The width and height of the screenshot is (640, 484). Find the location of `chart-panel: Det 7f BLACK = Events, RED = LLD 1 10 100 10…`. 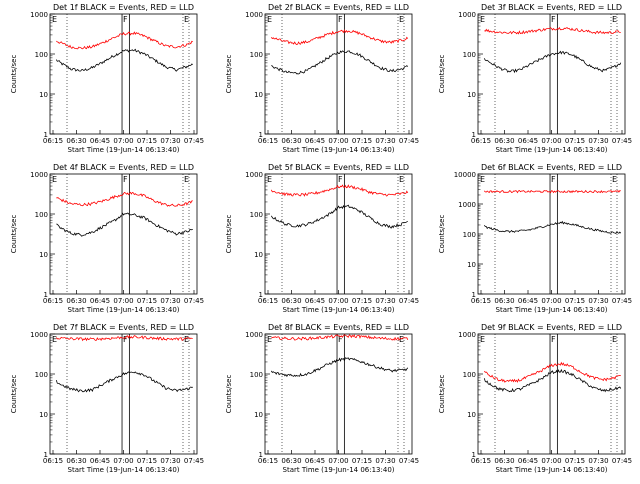

chart-panel: Det 7f BLACK = Events, RED = LLD 1 10 100 10… is located at coordinates (107, 398).